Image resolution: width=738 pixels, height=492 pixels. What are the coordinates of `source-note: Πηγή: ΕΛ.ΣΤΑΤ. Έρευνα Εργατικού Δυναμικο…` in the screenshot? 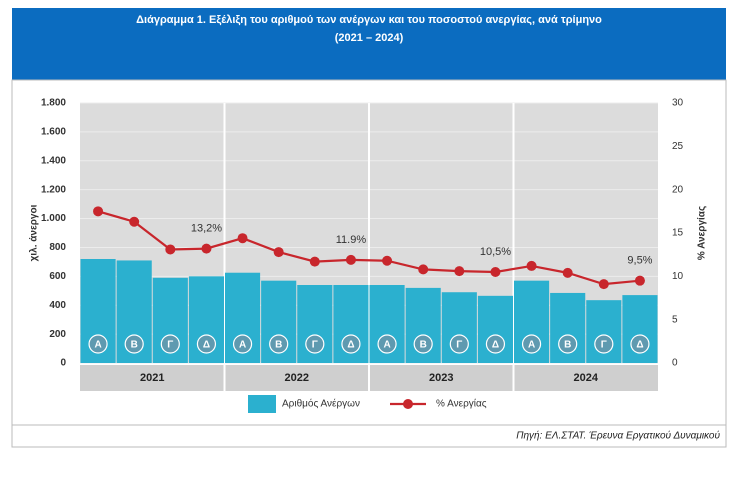 It's located at (618, 436).